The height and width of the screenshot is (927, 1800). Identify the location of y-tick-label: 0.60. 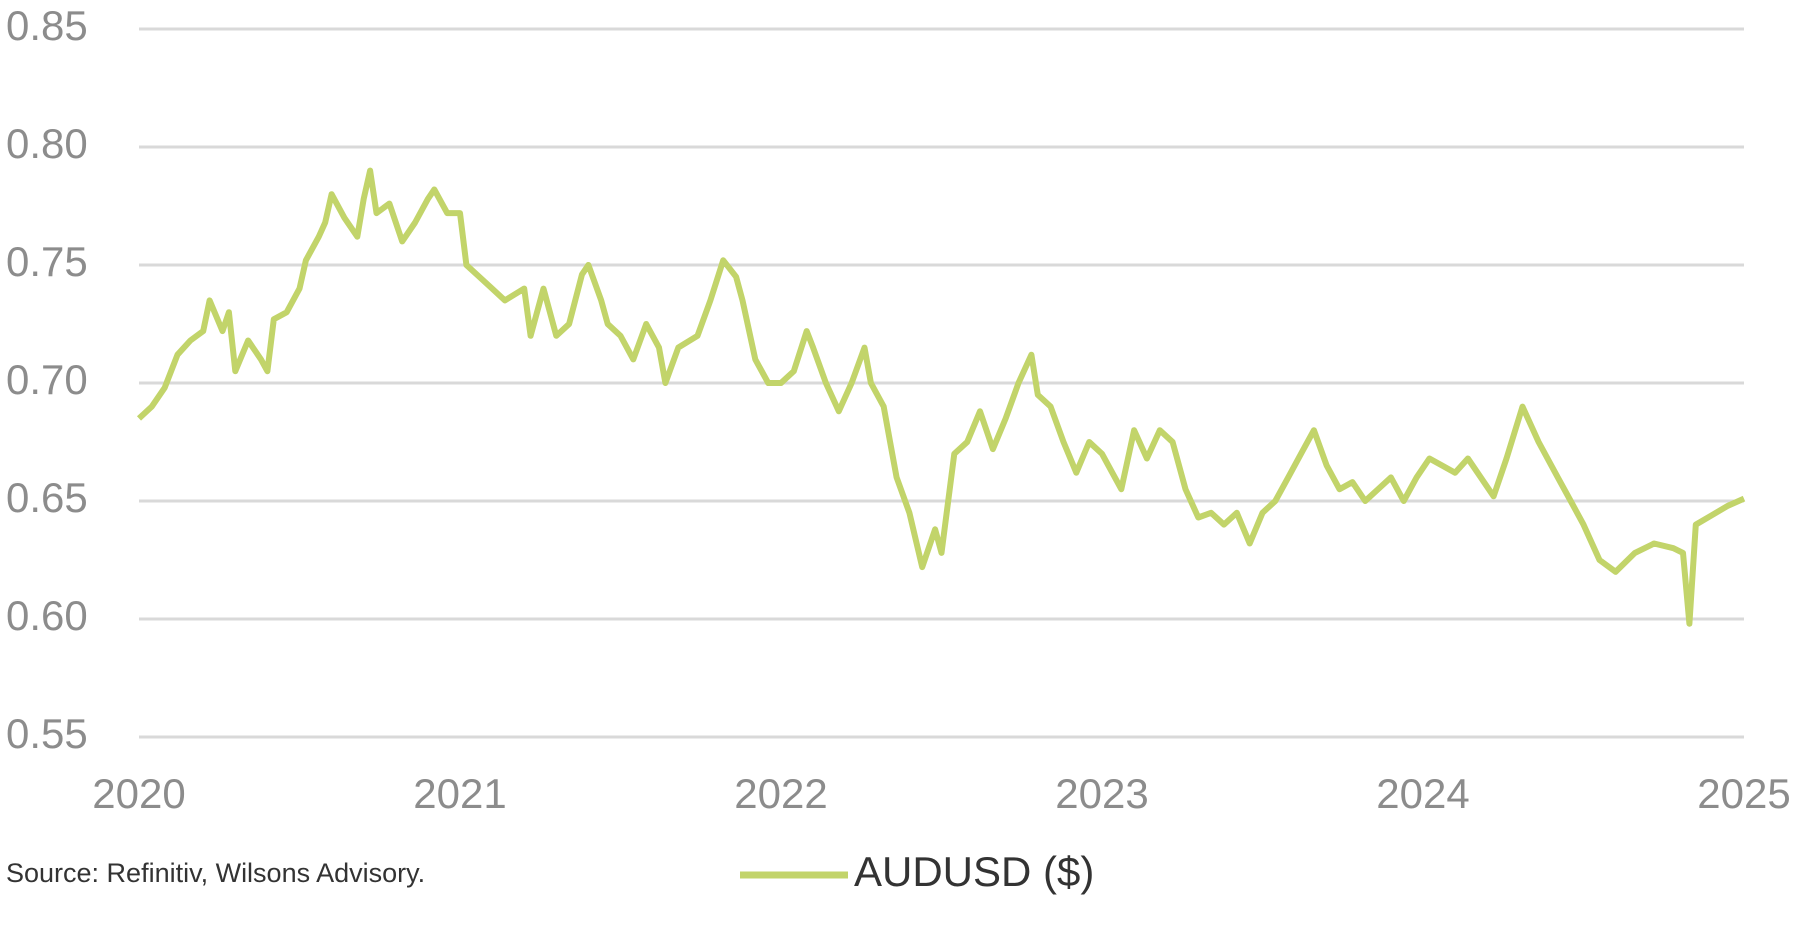
(47, 615).